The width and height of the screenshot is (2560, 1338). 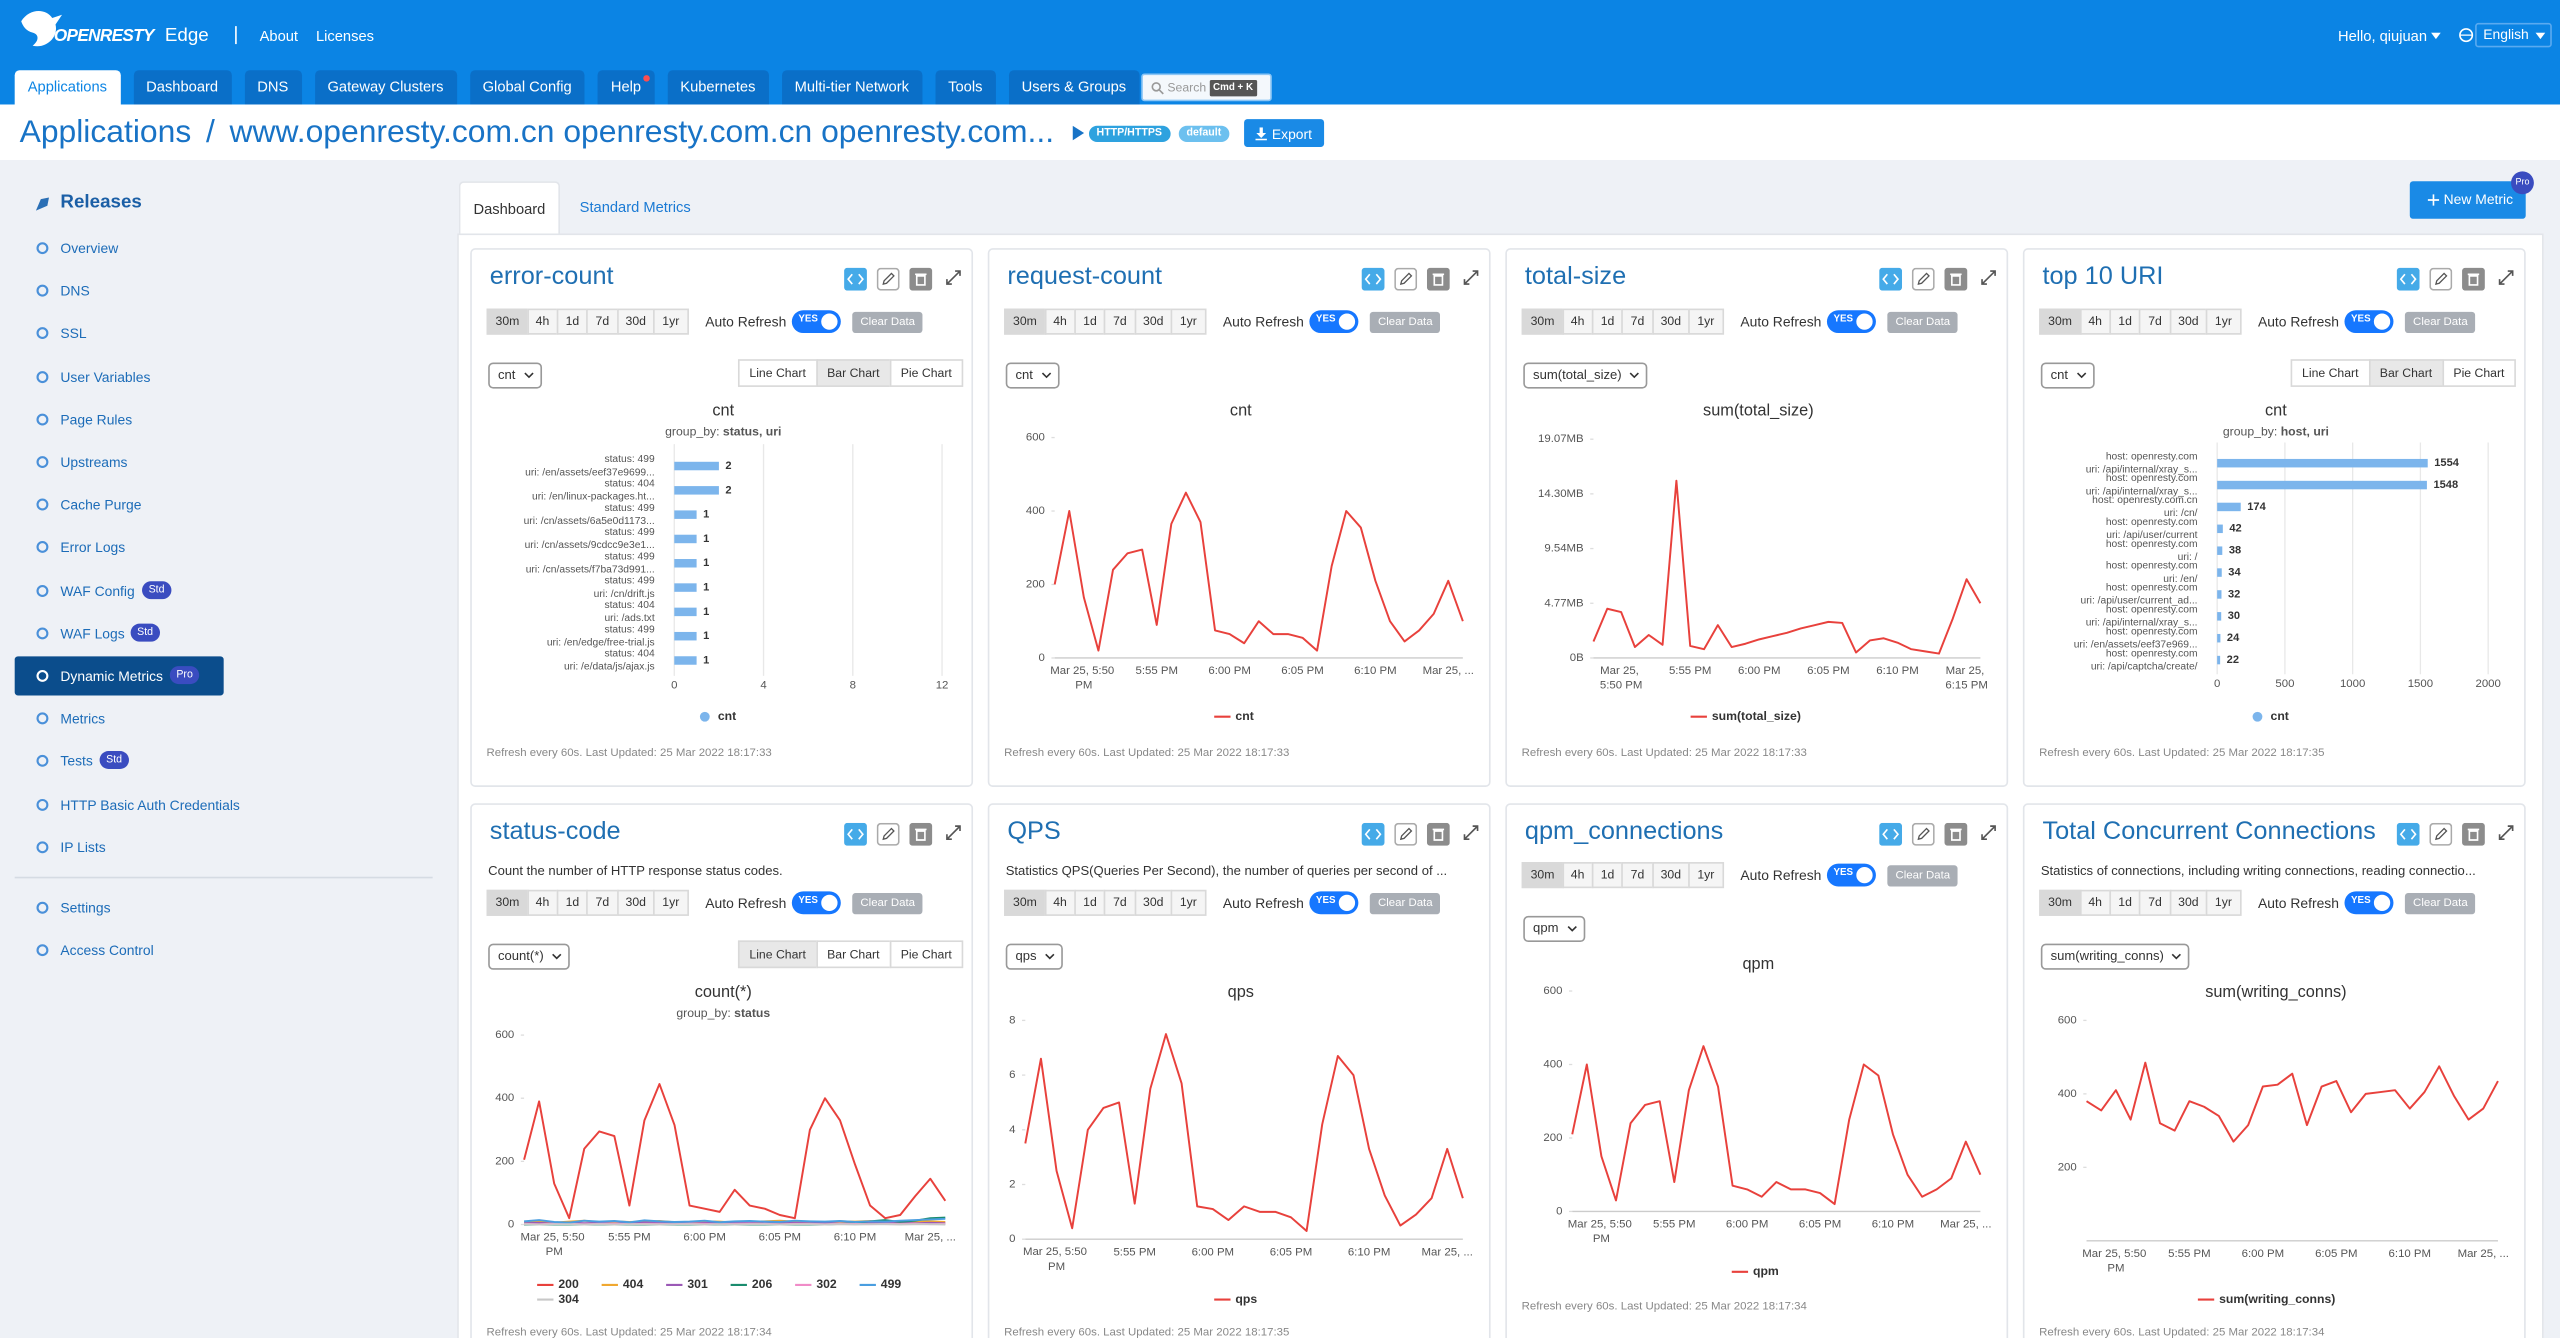 What do you see at coordinates (182, 87) in the screenshot?
I see `nav-tab: Dashboard` at bounding box center [182, 87].